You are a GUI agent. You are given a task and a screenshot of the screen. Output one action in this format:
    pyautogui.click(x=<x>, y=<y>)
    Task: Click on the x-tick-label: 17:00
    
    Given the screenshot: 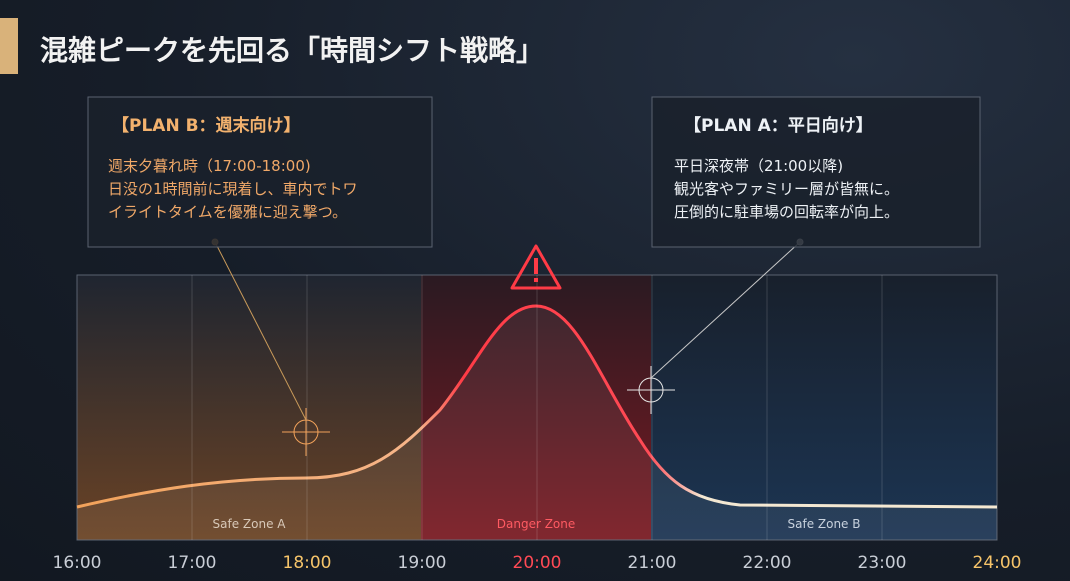 What is the action you would take?
    pyautogui.click(x=192, y=563)
    